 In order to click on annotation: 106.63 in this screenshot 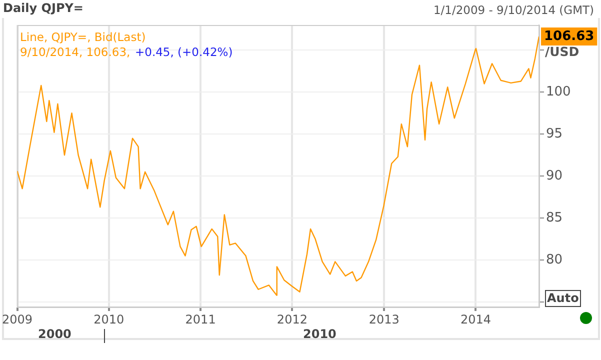, I will do `click(569, 36)`.